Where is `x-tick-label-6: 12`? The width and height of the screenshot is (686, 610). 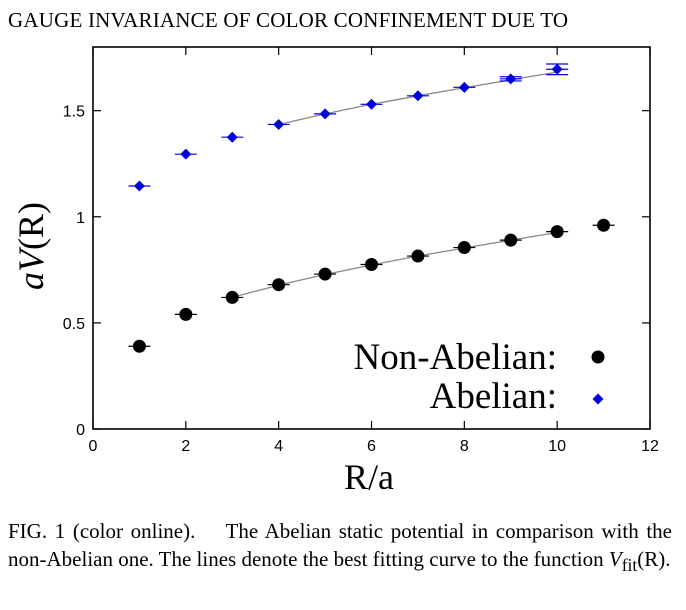
x-tick-label-6: 12 is located at coordinates (650, 446).